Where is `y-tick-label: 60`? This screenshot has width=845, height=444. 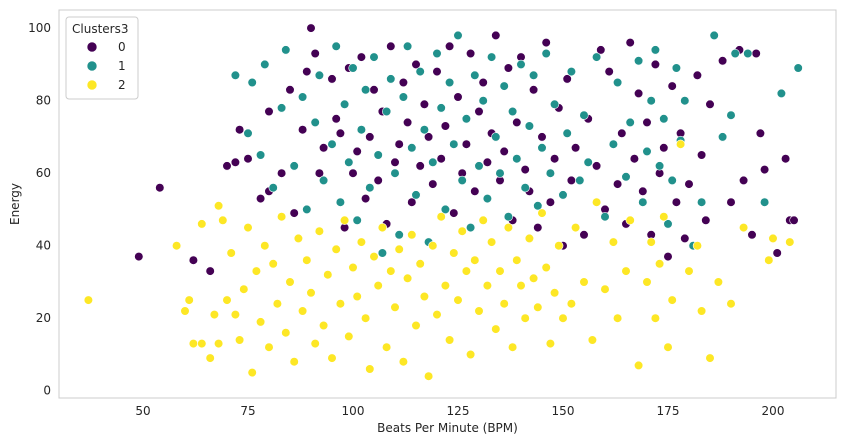 y-tick-label: 60 is located at coordinates (43, 173).